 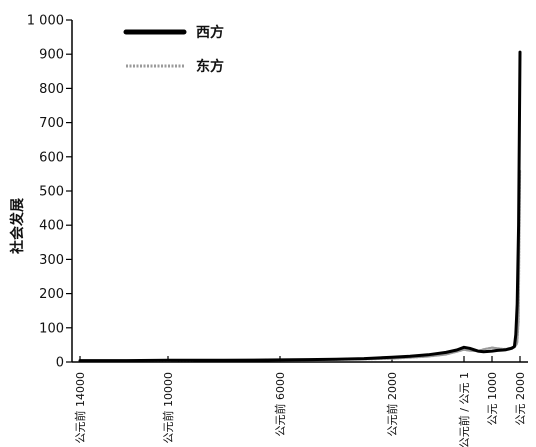 I want to click on y-axis-label: 社会发展, so click(x=17, y=226).